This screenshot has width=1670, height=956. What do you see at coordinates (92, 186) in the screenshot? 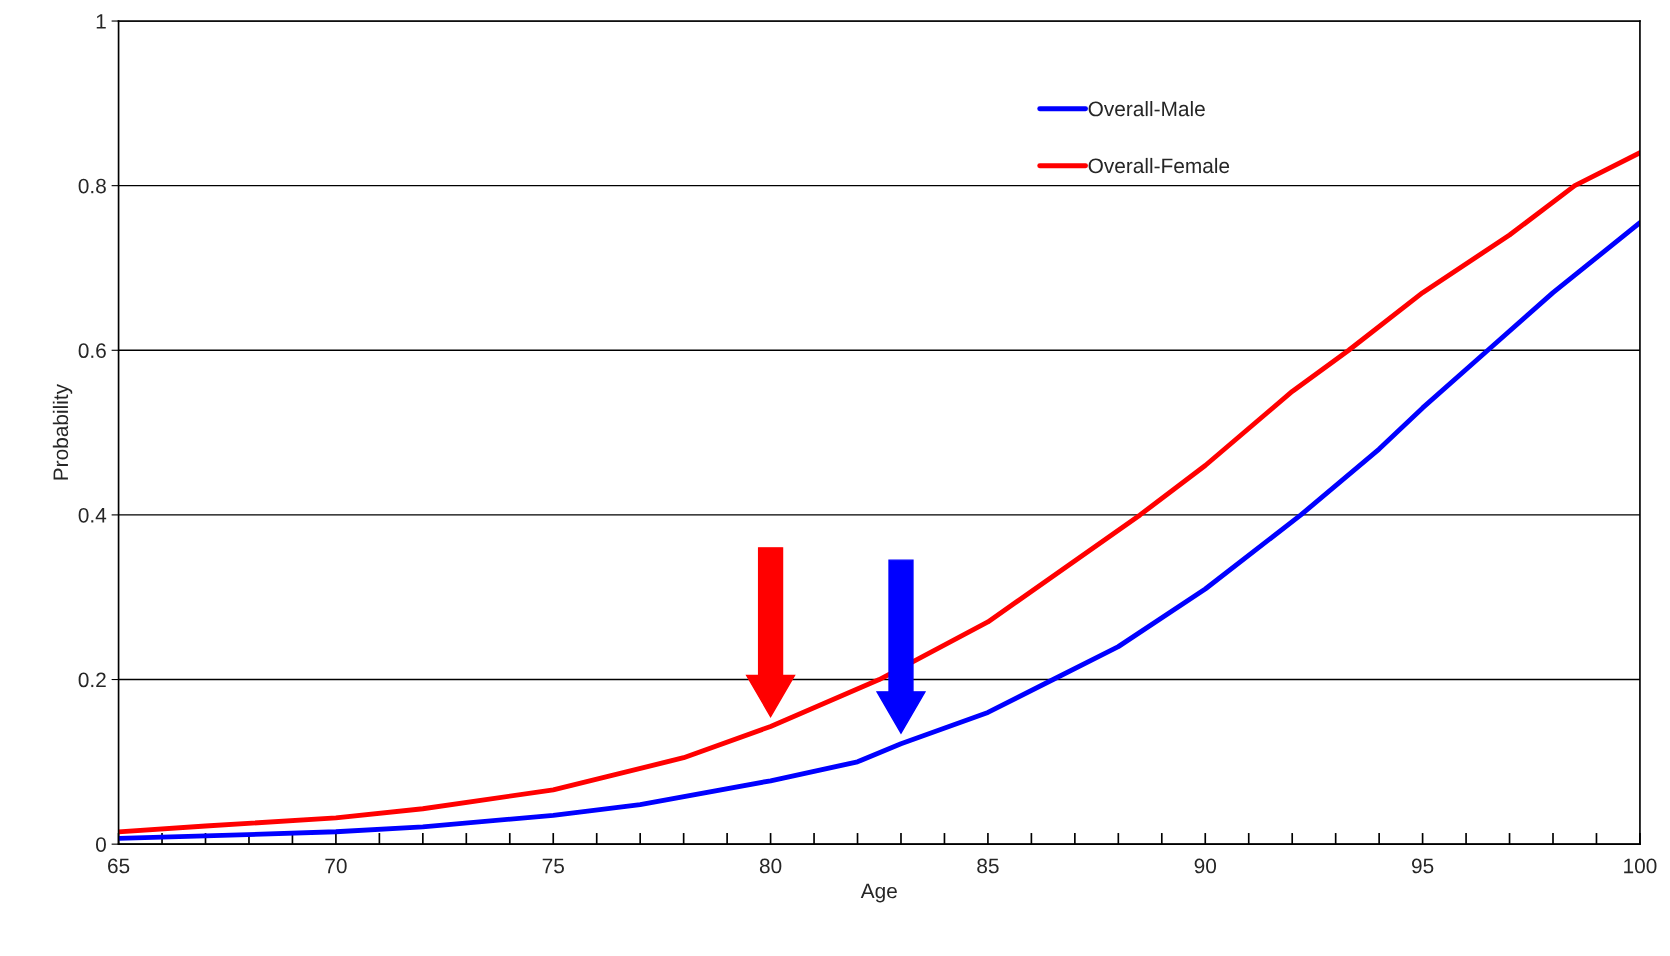
I see `y-tick-label: 0.8` at bounding box center [92, 186].